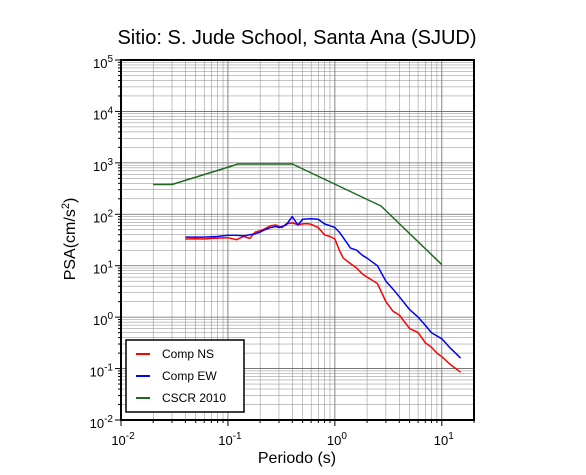 This screenshot has height=475, width=586. What do you see at coordinates (103, 165) in the screenshot?
I see `y-tick-label: 10³` at bounding box center [103, 165].